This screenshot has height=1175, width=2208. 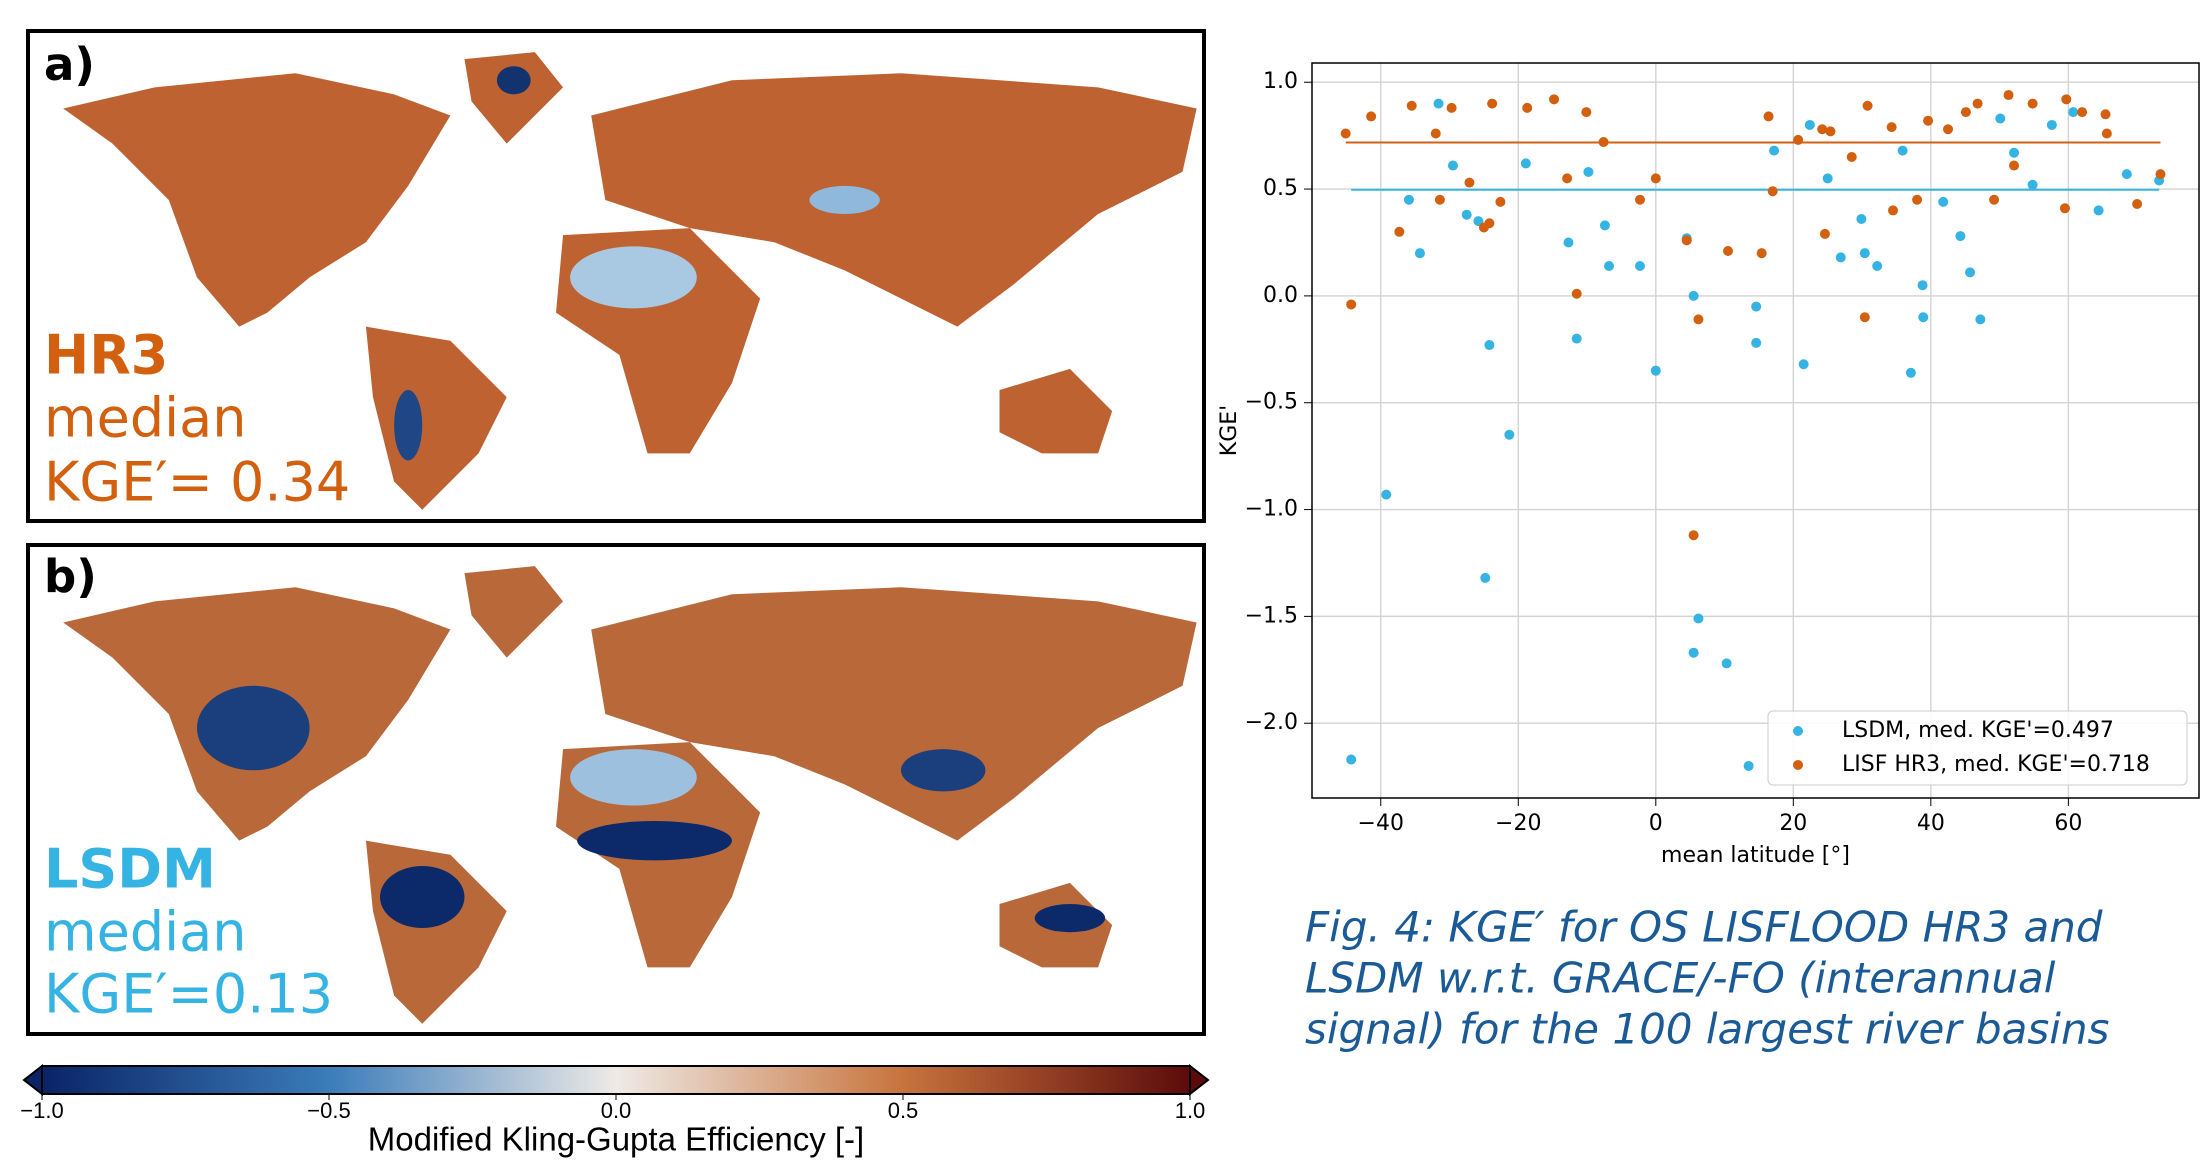 I want to click on y-tick-label: −0.5, so click(x=1271, y=402).